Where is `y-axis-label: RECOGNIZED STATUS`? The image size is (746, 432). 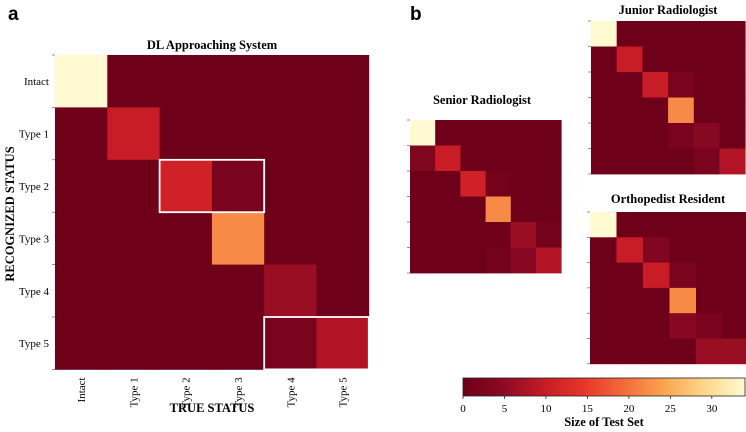 y-axis-label: RECOGNIZED STATUS is located at coordinates (10, 213).